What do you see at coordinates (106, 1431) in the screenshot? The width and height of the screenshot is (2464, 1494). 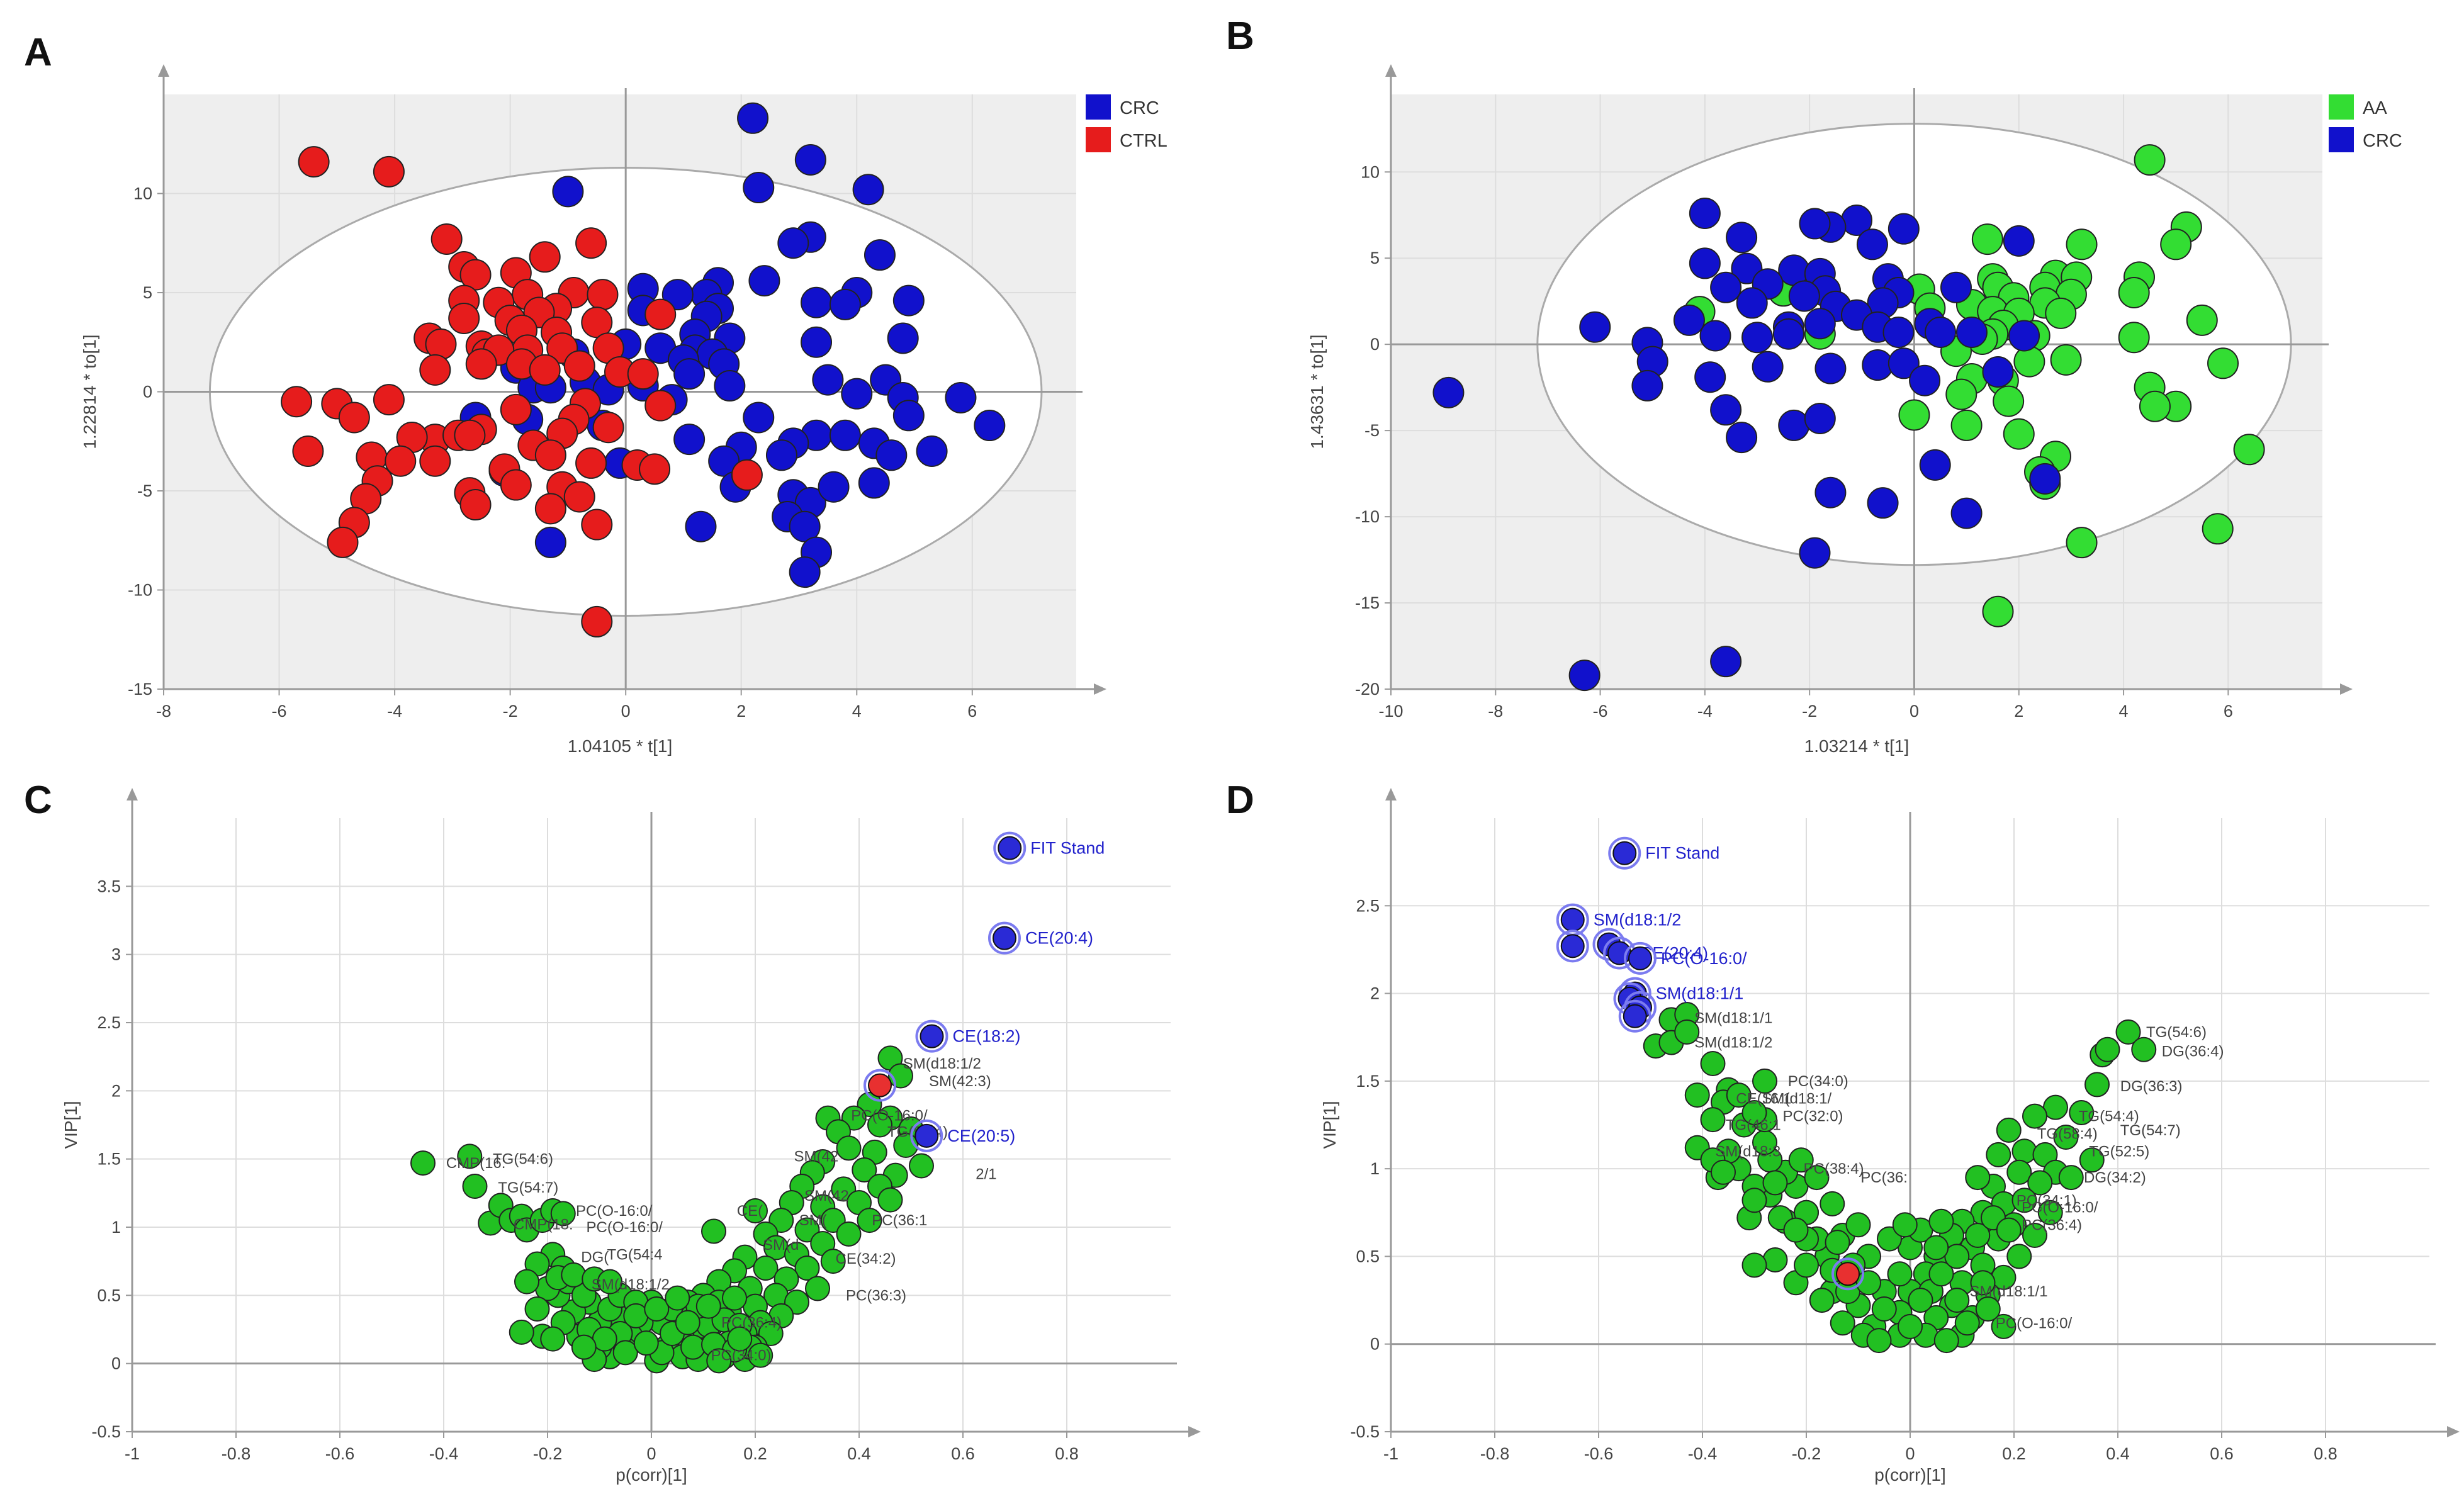 I see `y-tick-label: -0.5` at bounding box center [106, 1431].